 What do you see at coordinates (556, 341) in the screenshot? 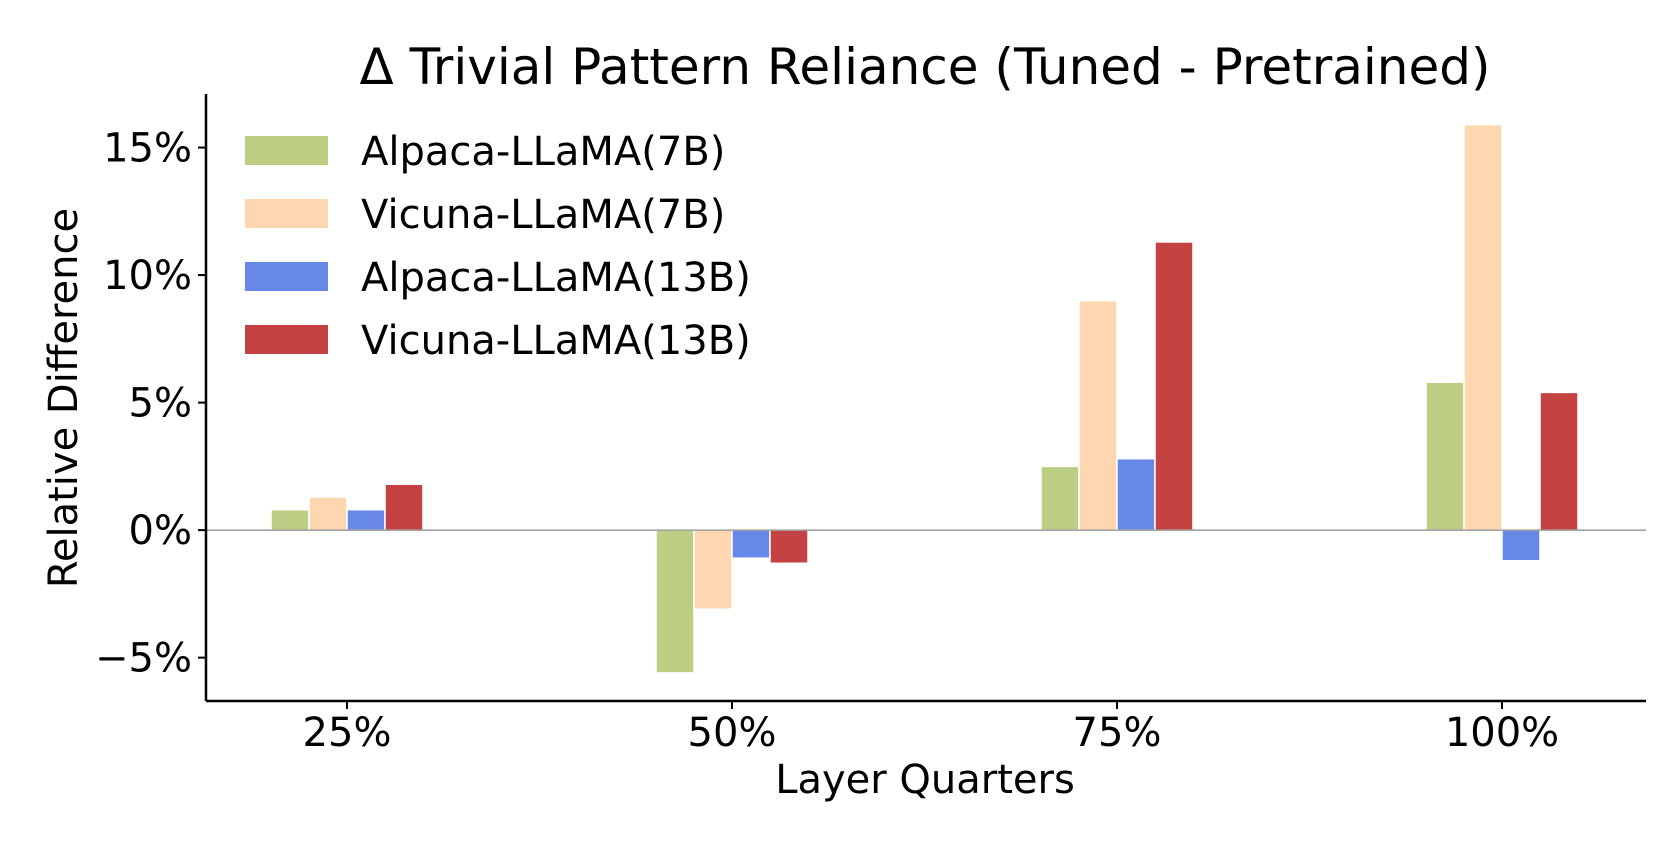
I see `legend-label: Vicuna-LLaMA(13B)` at bounding box center [556, 341].